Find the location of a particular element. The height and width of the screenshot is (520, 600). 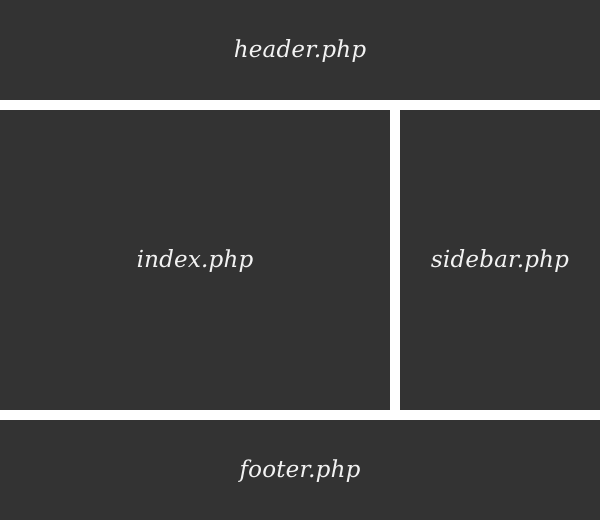

footer-label: footer.php is located at coordinates (300, 470).